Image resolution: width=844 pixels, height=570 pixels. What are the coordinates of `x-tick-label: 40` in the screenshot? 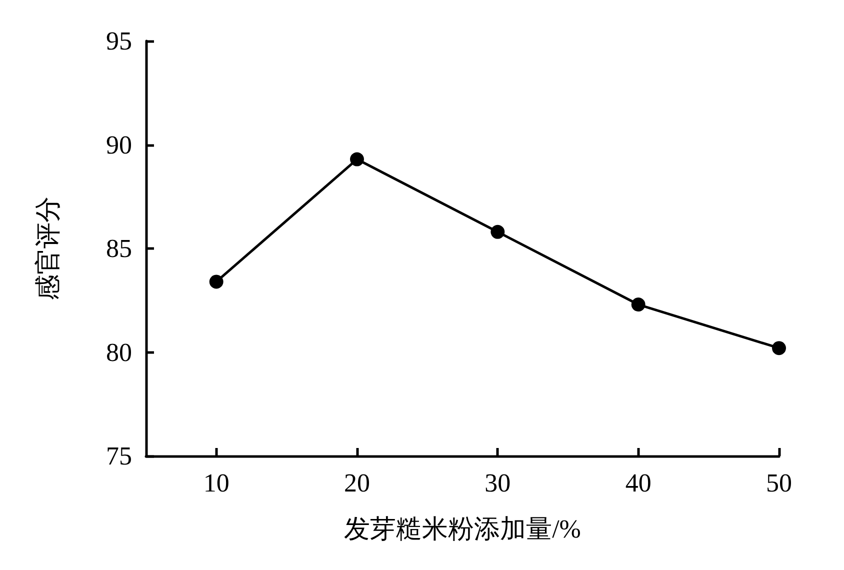 It's located at (638, 483).